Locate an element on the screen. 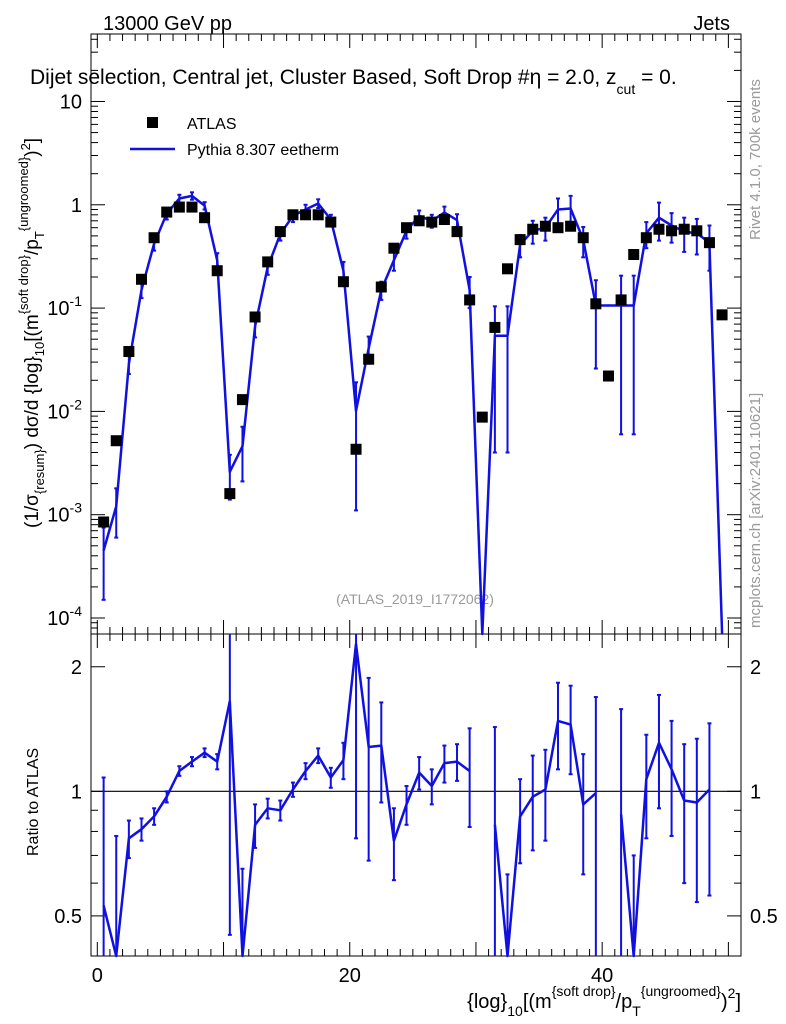 This screenshot has width=786, height=1024. mcplots-label: mcplots.cern.ch [arXiv:2401.10621] is located at coordinates (755, 510).